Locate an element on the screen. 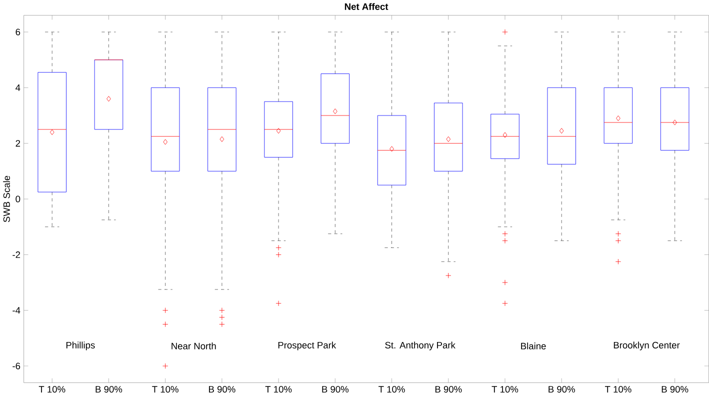 This screenshot has height=396, width=709. annotation: Blaine is located at coordinates (533, 346).